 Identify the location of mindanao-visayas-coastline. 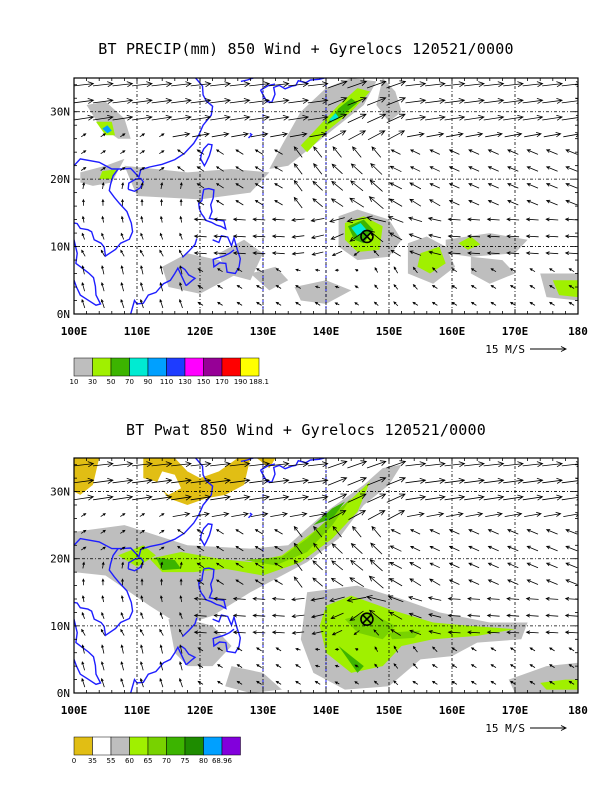
(227, 634).